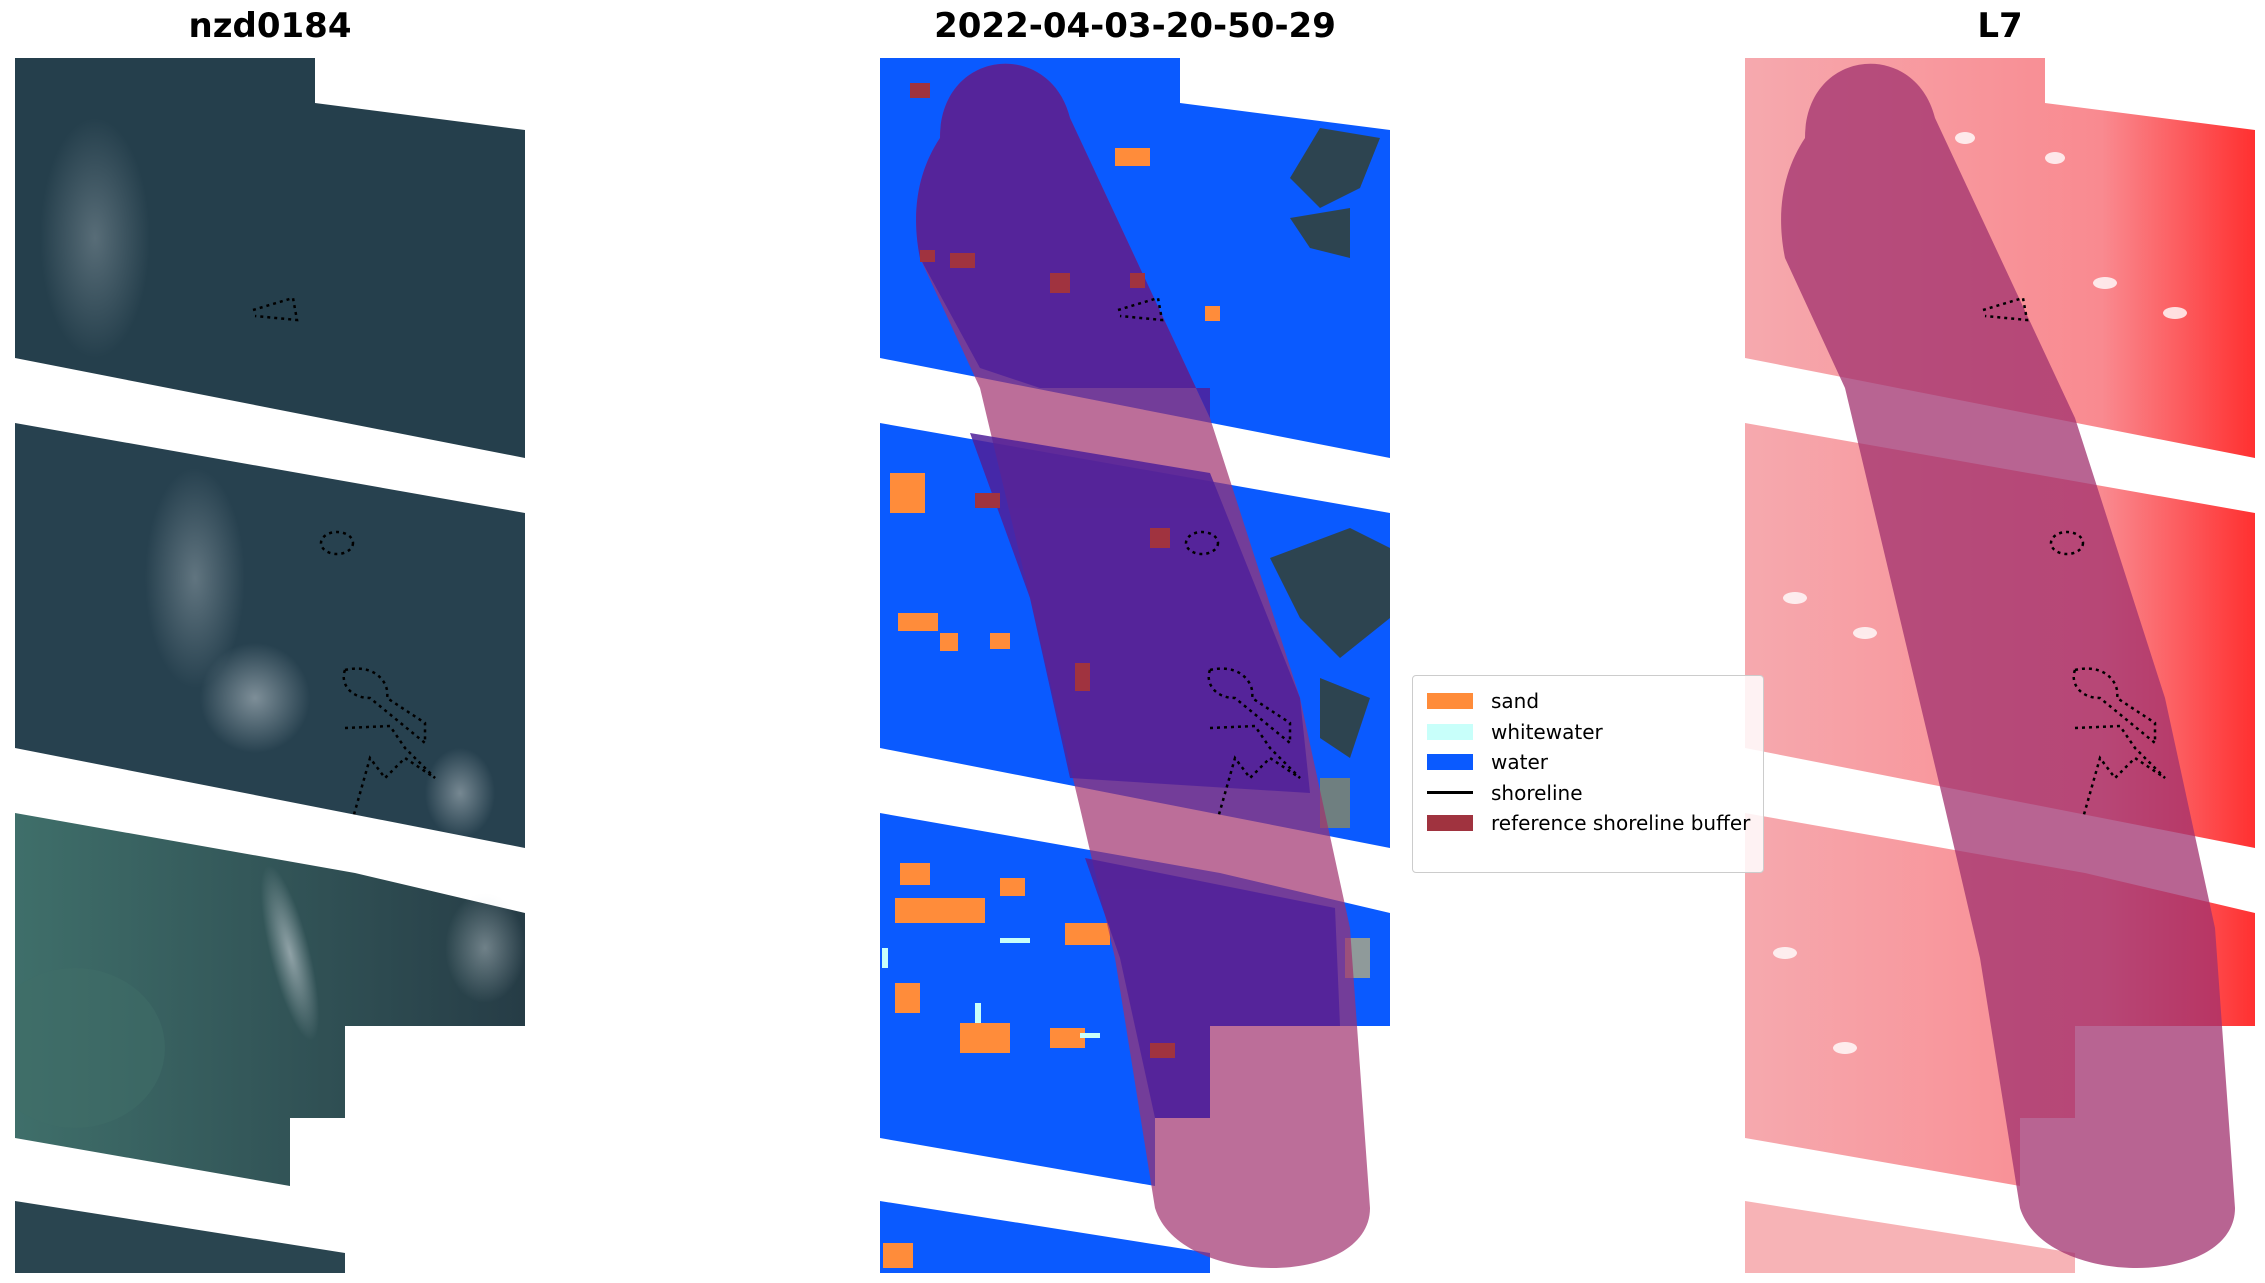  What do you see at coordinates (2074, 557) in the screenshot?
I see `shoreline-trace-mndwi` at bounding box center [2074, 557].